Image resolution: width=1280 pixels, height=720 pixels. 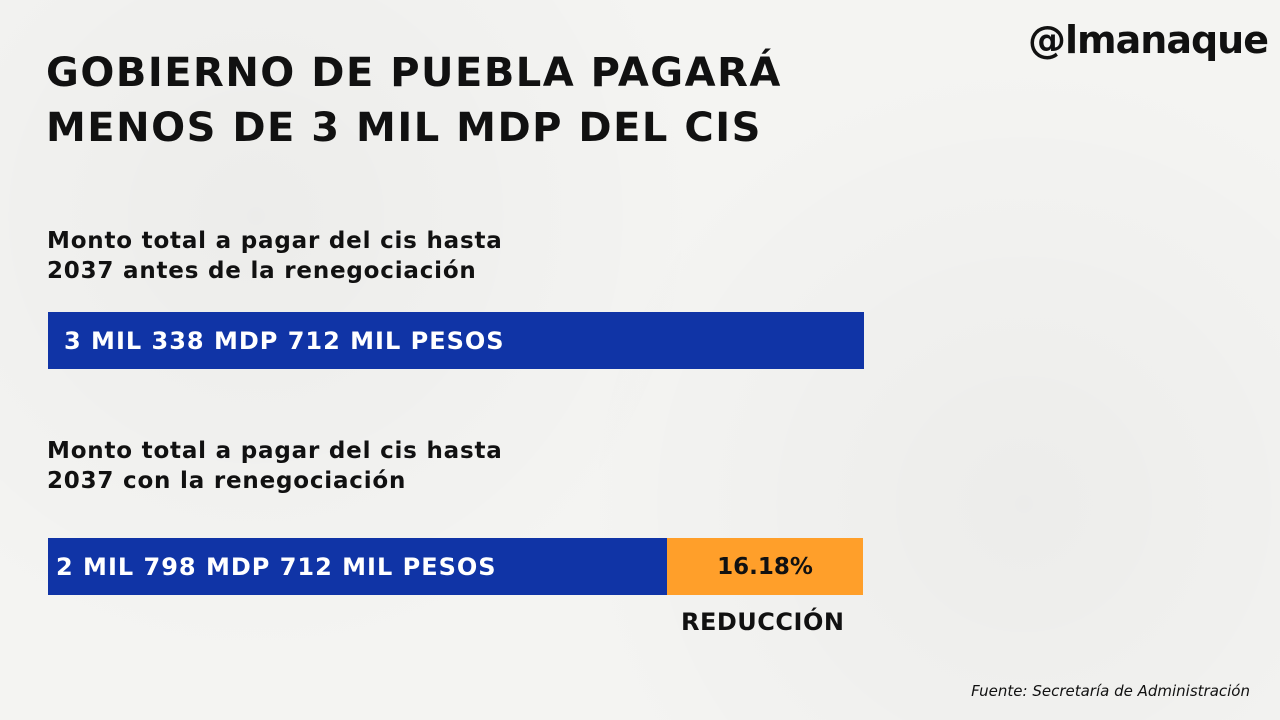 I want to click on reduction-value: 16.18%, so click(x=765, y=566).